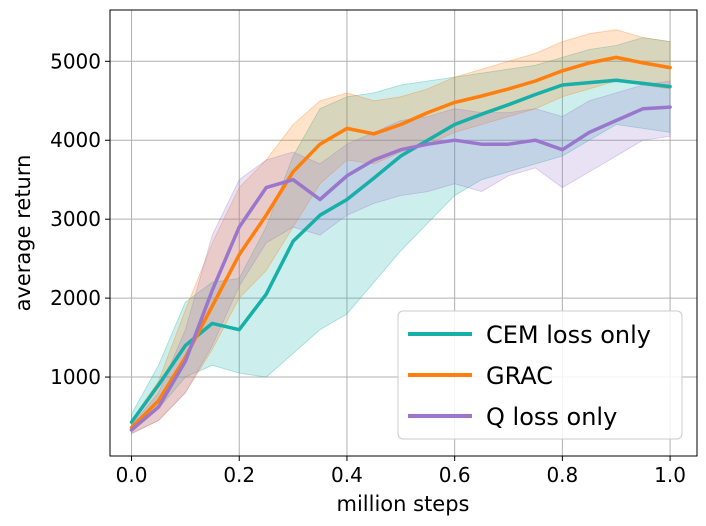  What do you see at coordinates (75, 140) in the screenshot?
I see `y-tick-label: 4000` at bounding box center [75, 140].